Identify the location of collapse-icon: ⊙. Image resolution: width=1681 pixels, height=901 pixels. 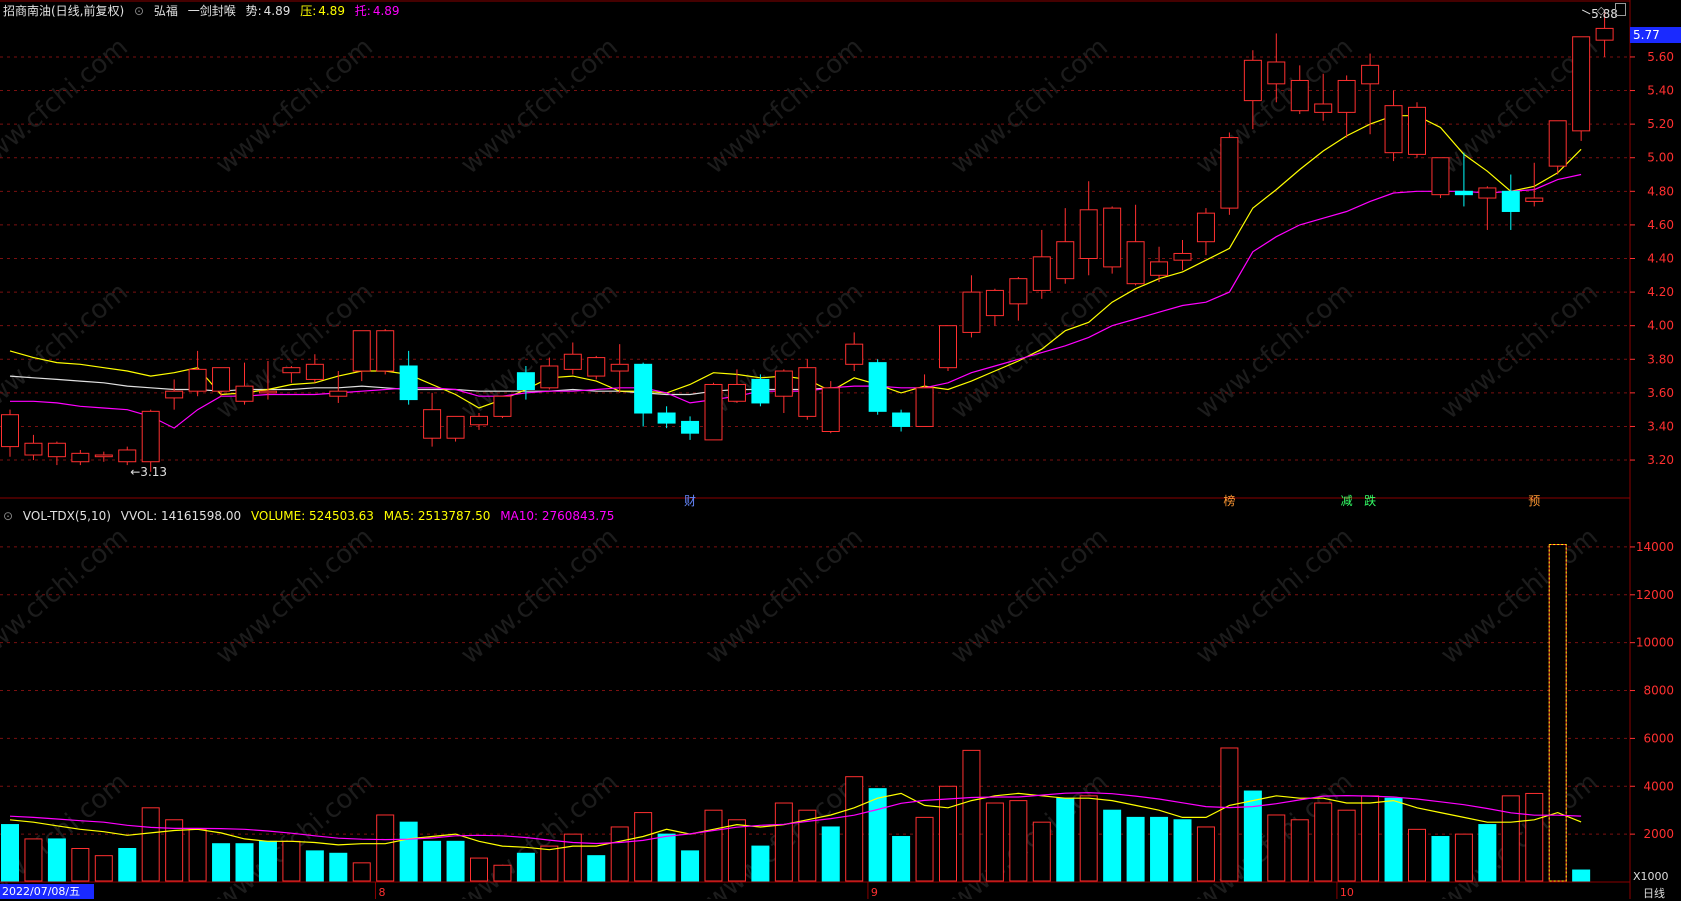
(139, 11).